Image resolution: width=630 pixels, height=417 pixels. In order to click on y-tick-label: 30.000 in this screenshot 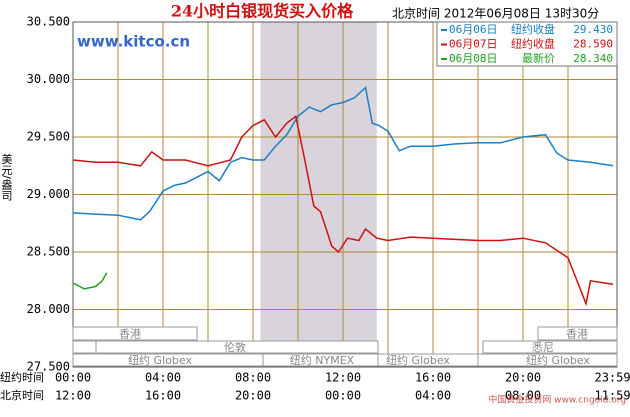, I will do `click(48, 79)`.